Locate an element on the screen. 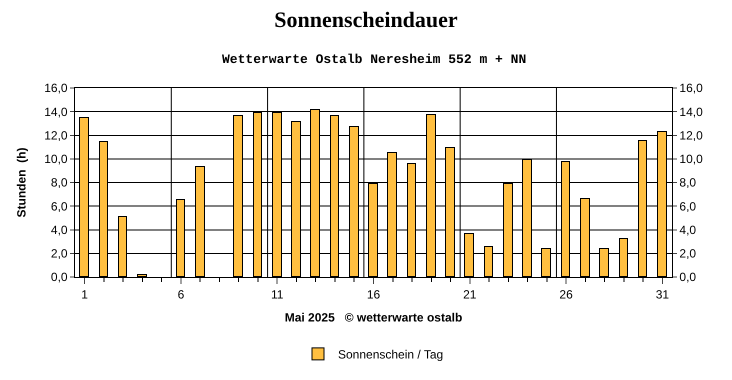 Image resolution: width=732 pixels, height=380 pixels. y2-tick-label: 4,0 is located at coordinates (687, 229).